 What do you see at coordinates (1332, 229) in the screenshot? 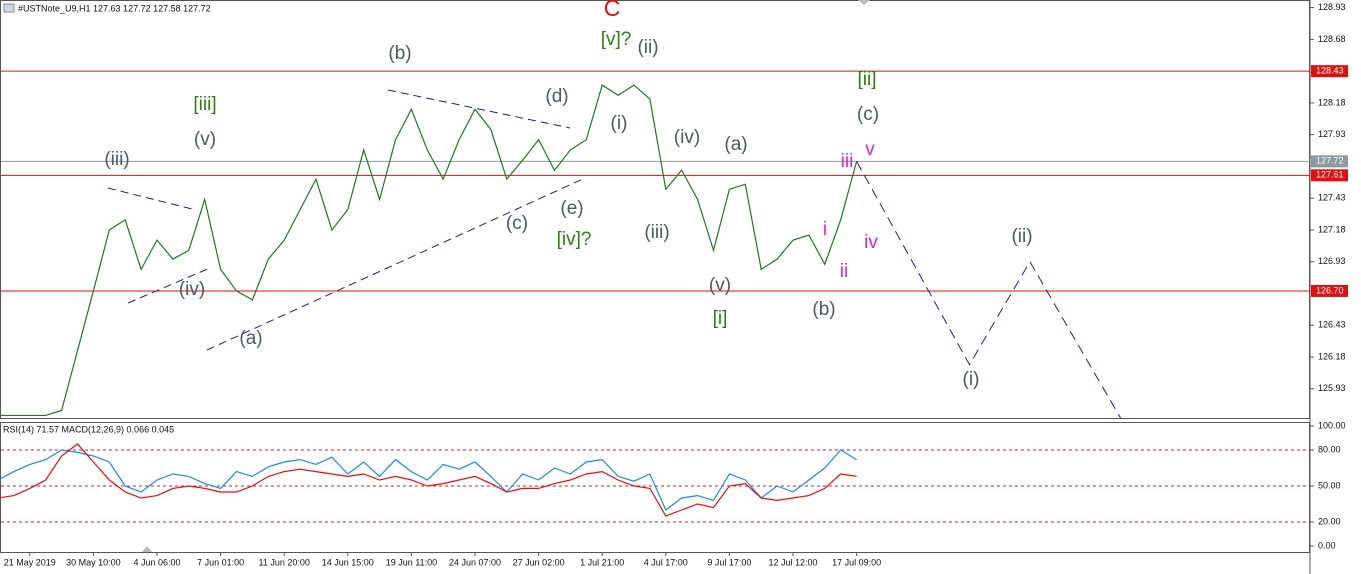
I see `y-tick-label: 127.18` at bounding box center [1332, 229].